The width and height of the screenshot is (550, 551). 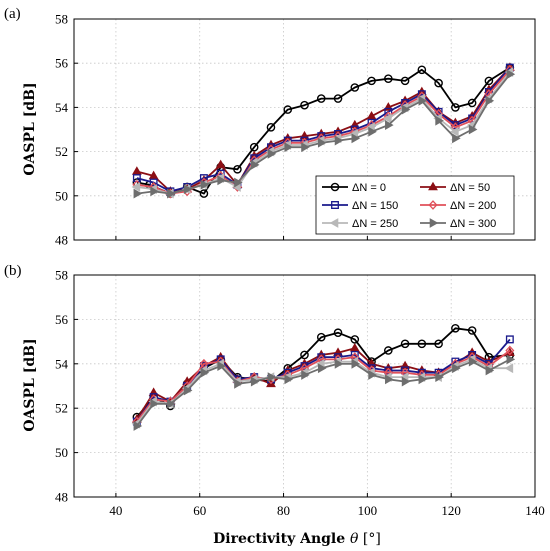 What do you see at coordinates (62, 107) in the screenshot?
I see `y-tick-label: 54` at bounding box center [62, 107].